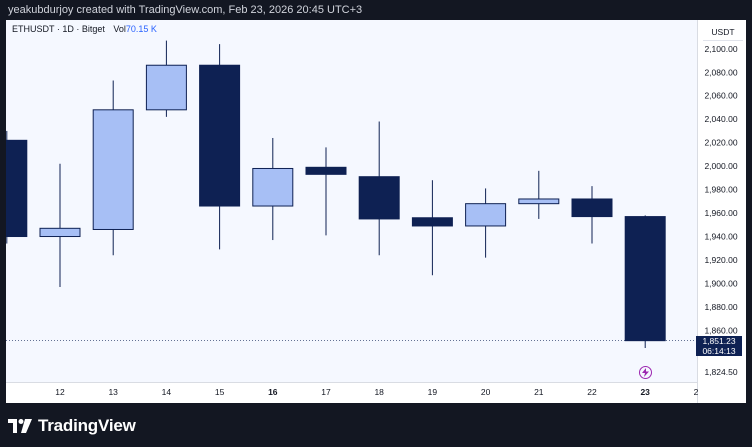  Describe the element at coordinates (720, 96) in the screenshot. I see `price-tick-label: 2,060.00` at that location.